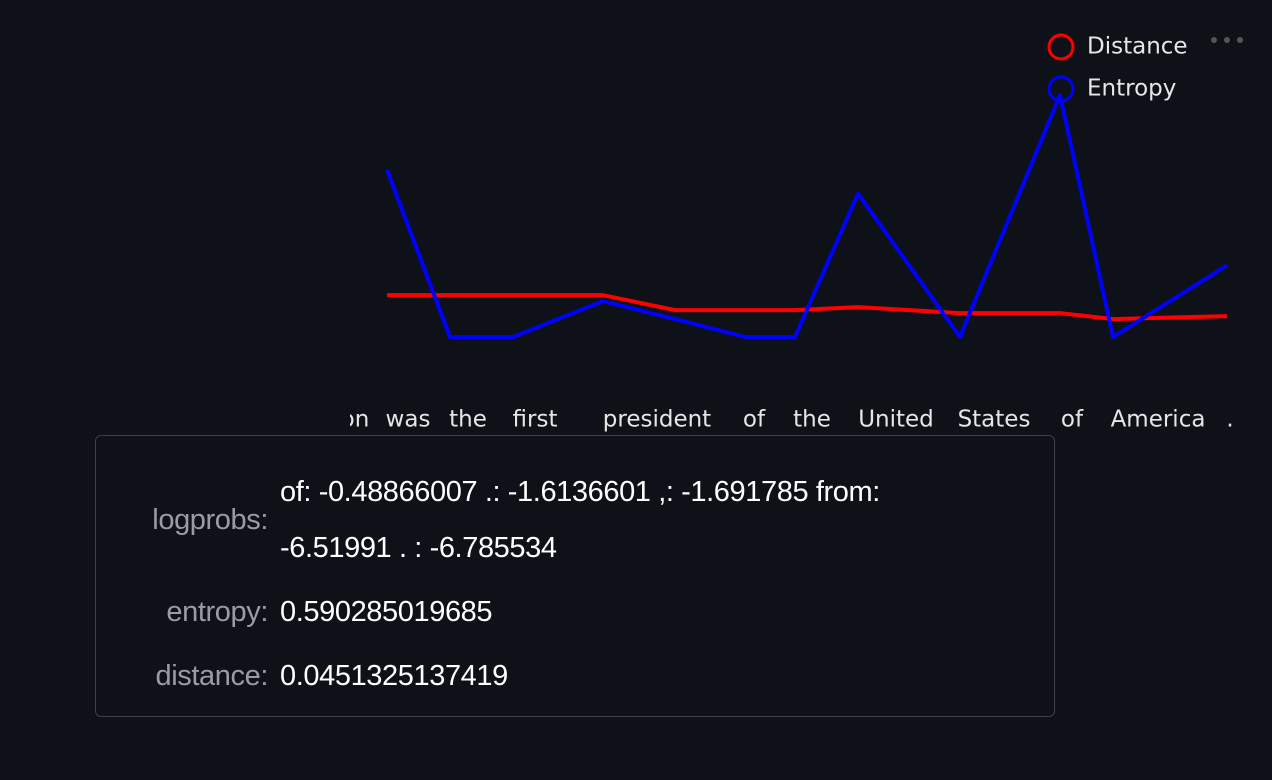 The image size is (1272, 780). Describe the element at coordinates (386, 612) in the screenshot. I see `tooltip-value: 0.590285019685` at that location.